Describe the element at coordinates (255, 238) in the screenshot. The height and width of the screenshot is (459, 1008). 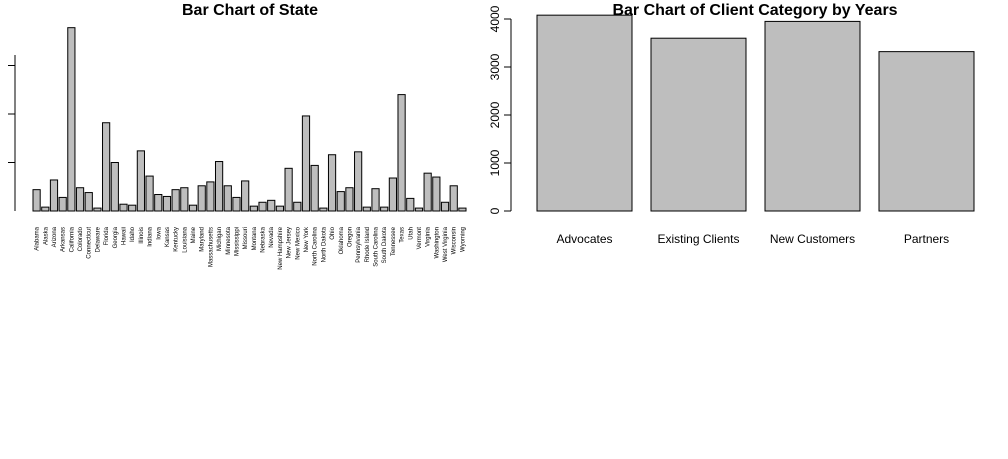
I see `x-label-montana: Montana` at that location.